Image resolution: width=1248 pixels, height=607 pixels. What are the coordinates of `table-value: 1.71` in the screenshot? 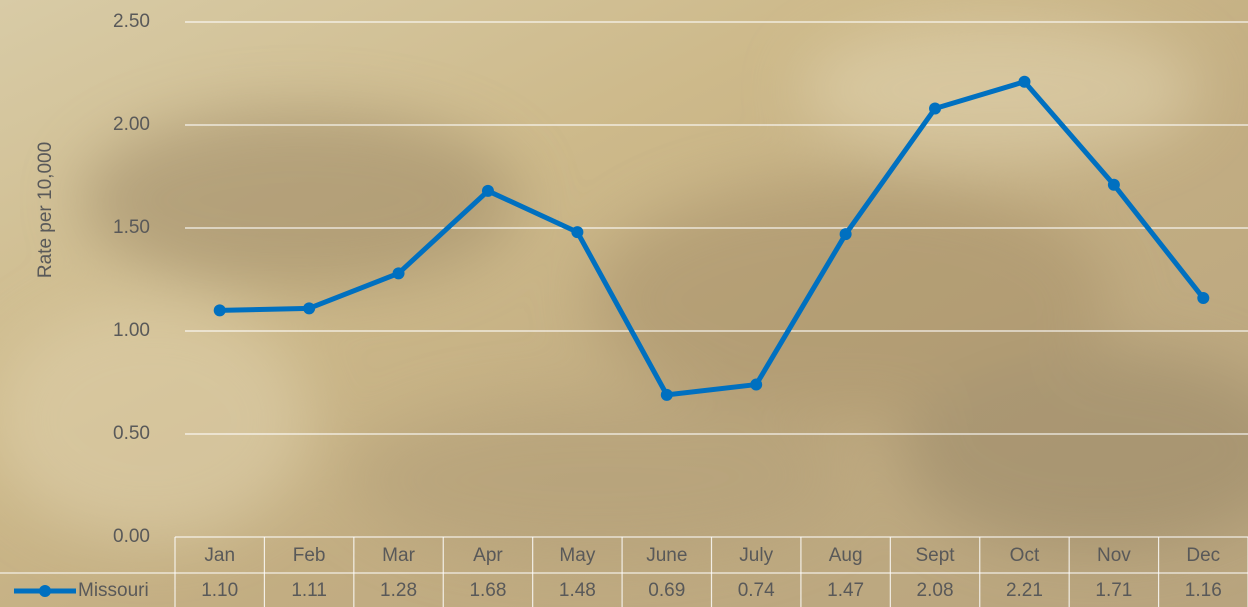 It's located at (1113, 590).